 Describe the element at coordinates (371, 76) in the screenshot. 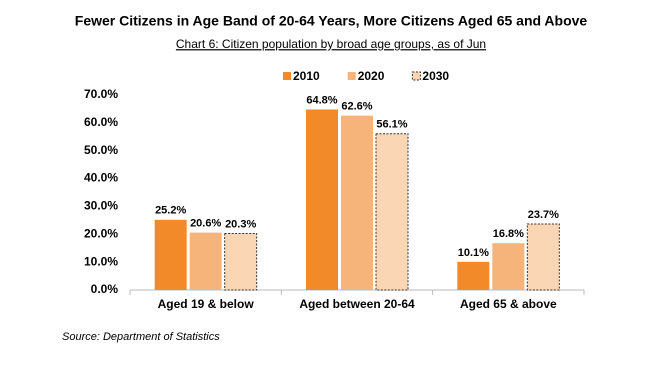

I see `legend-label: 2020` at that location.